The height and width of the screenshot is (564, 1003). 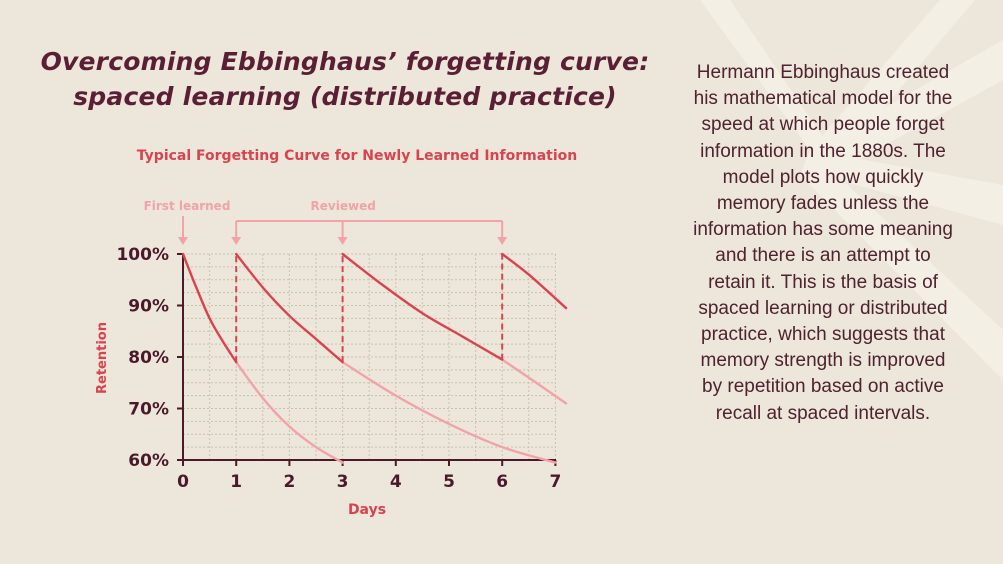 I want to click on first-learned-label: First learned, so click(x=187, y=206).